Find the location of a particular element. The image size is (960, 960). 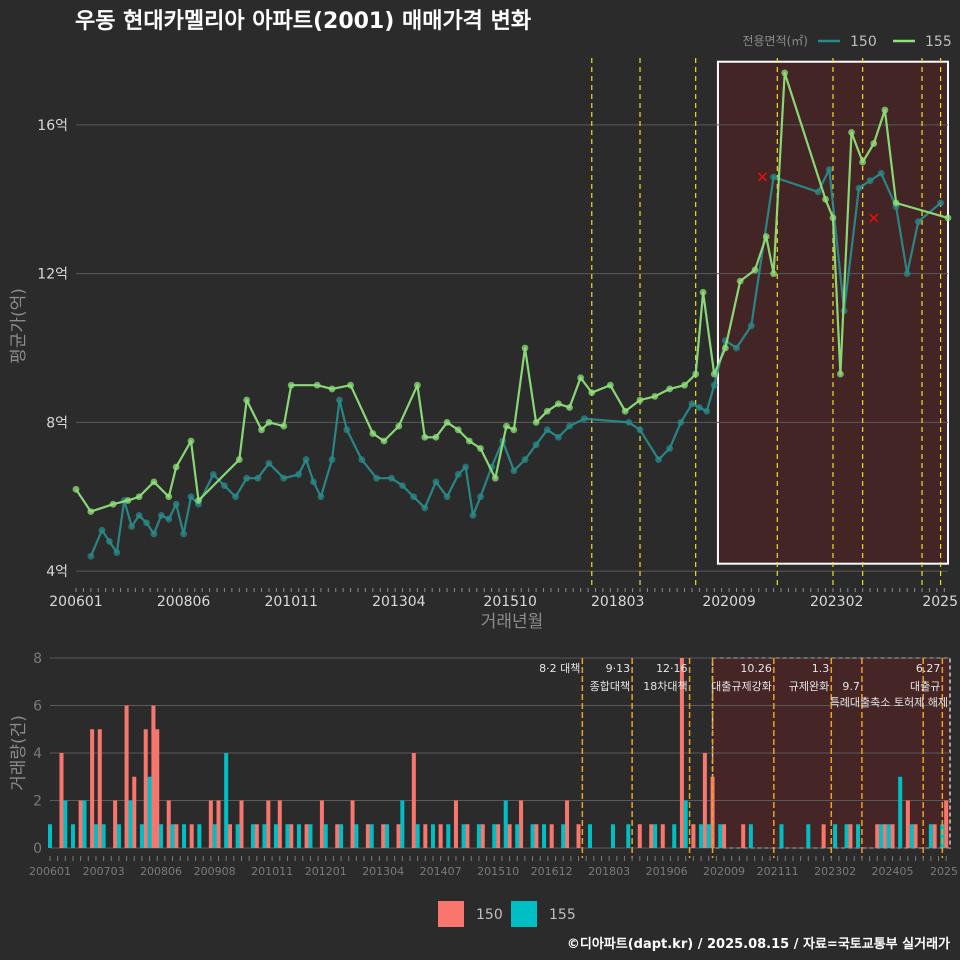

volume-x-tick-label: 200908 is located at coordinates (215, 871).